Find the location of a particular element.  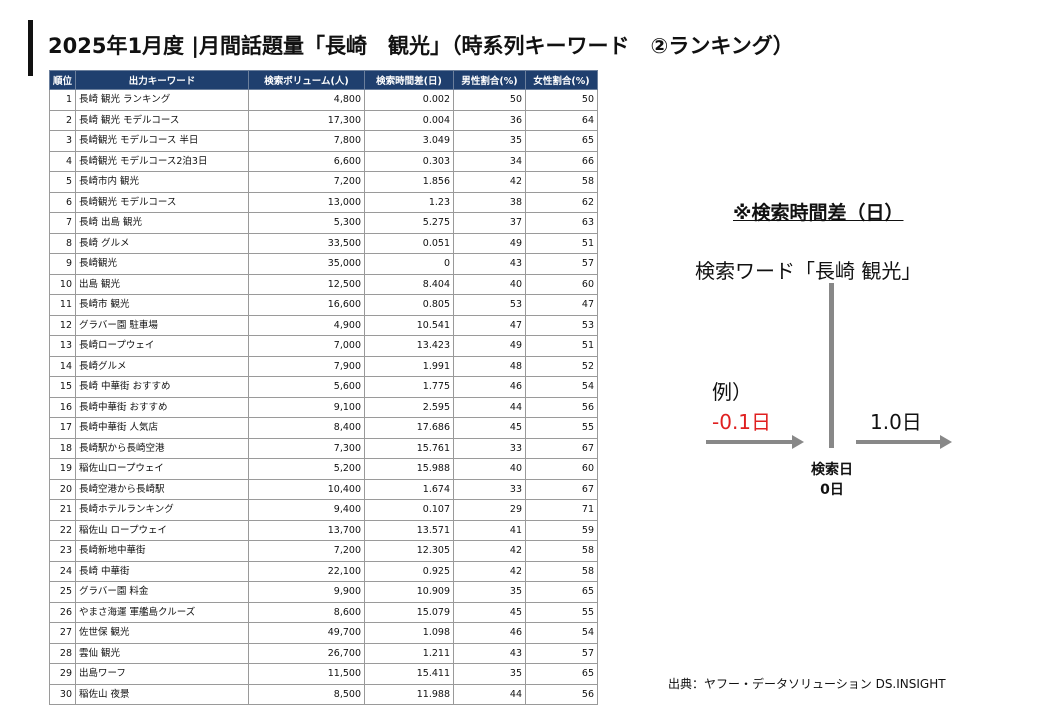

keyword-cell: 長崎中華街 人気店 is located at coordinates (162, 428).